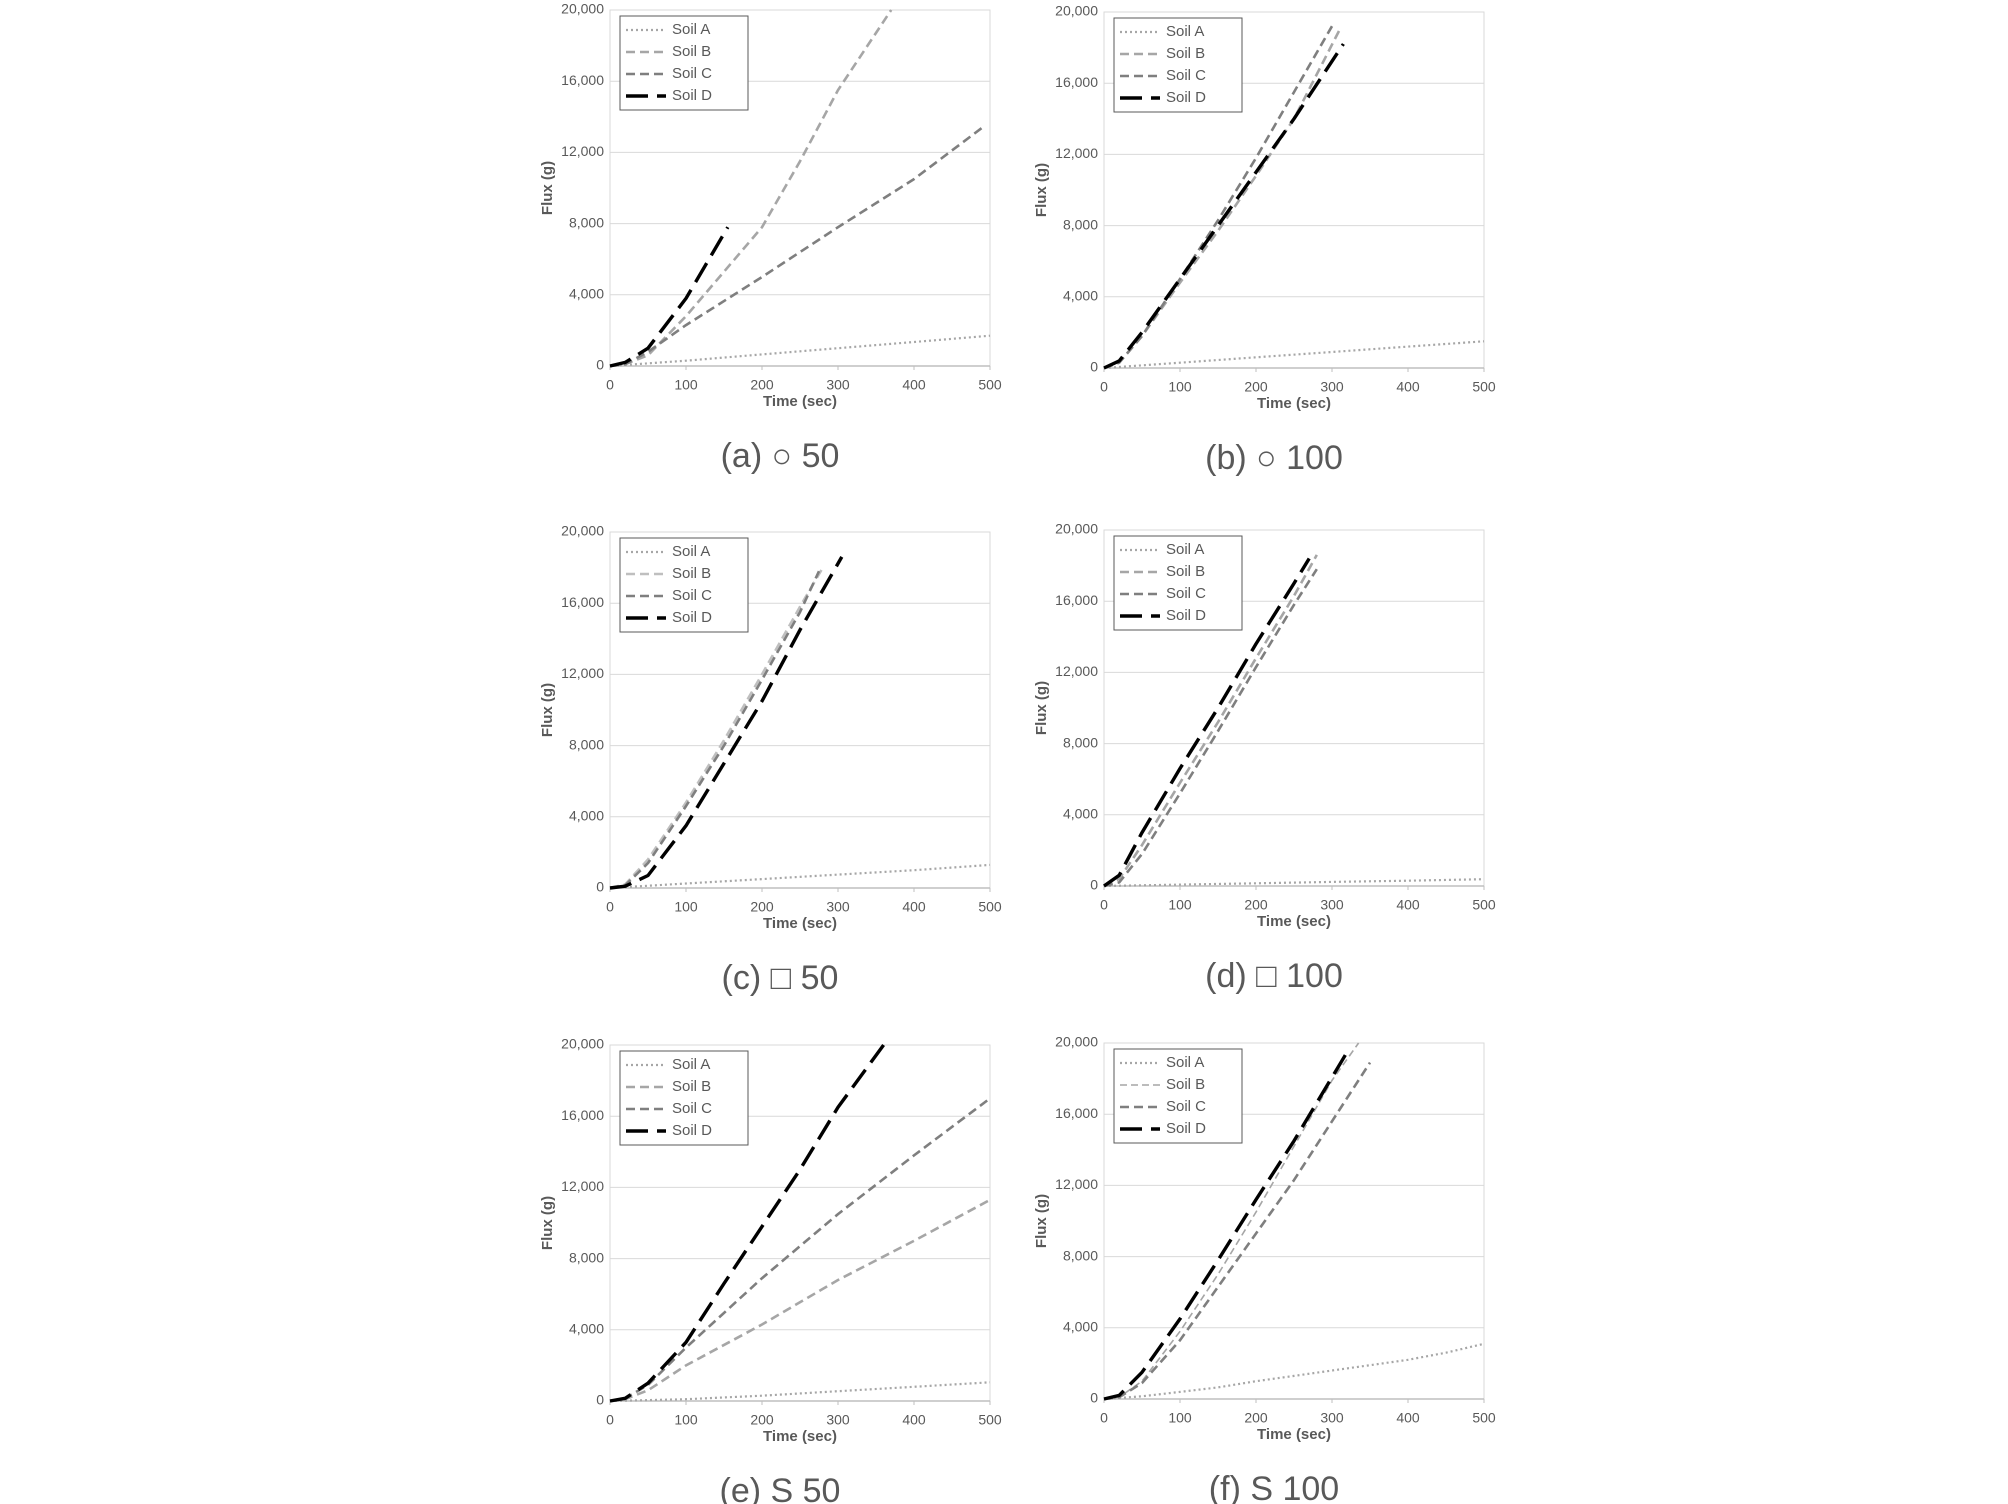  I want to click on panel-caption: (e) S 50, so click(780, 1488).